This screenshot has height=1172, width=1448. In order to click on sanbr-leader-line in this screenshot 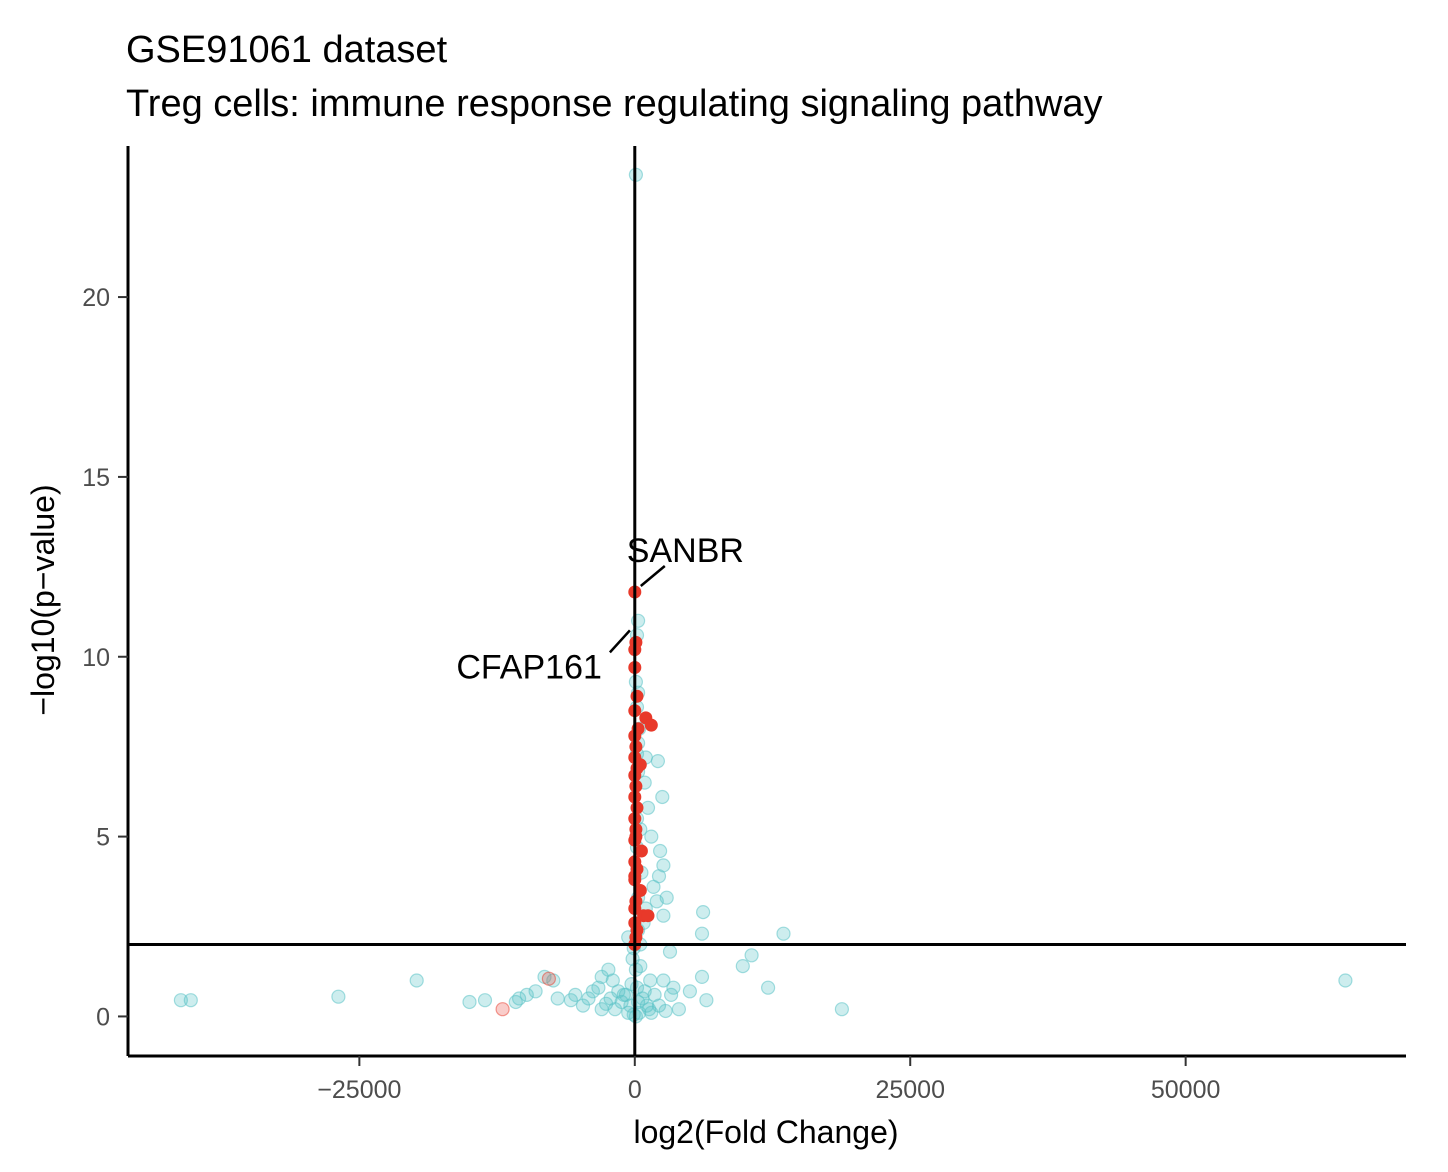, I will do `click(652, 576)`.